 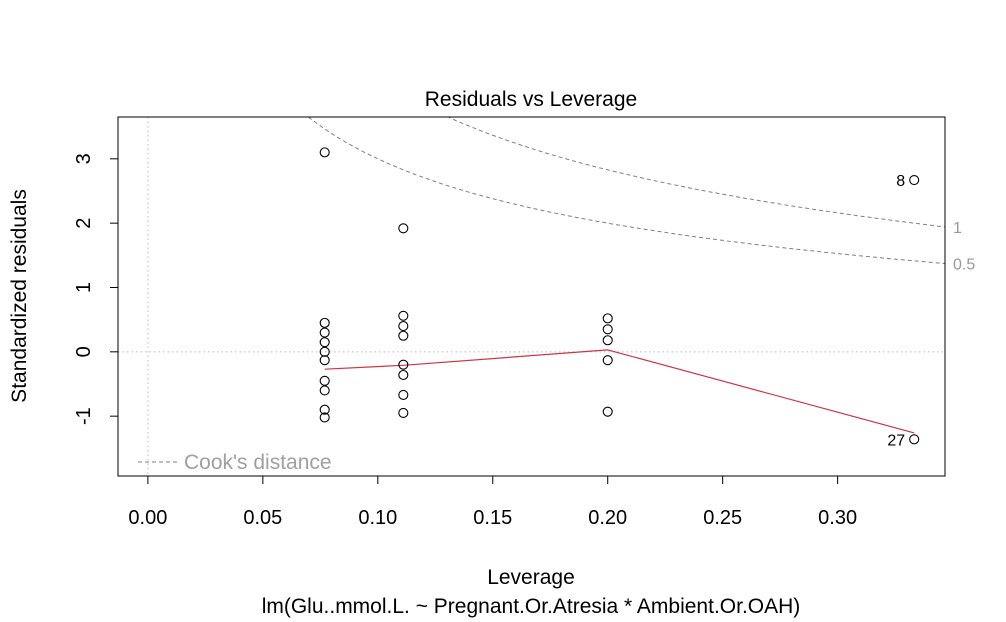 What do you see at coordinates (84, 223) in the screenshot?
I see `y-tick-label: 2` at bounding box center [84, 223].